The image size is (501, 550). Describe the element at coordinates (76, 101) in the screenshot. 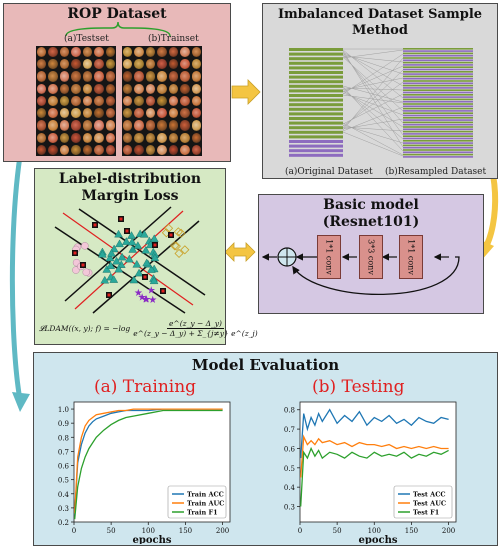

I see `testset-image-grid` at that location.